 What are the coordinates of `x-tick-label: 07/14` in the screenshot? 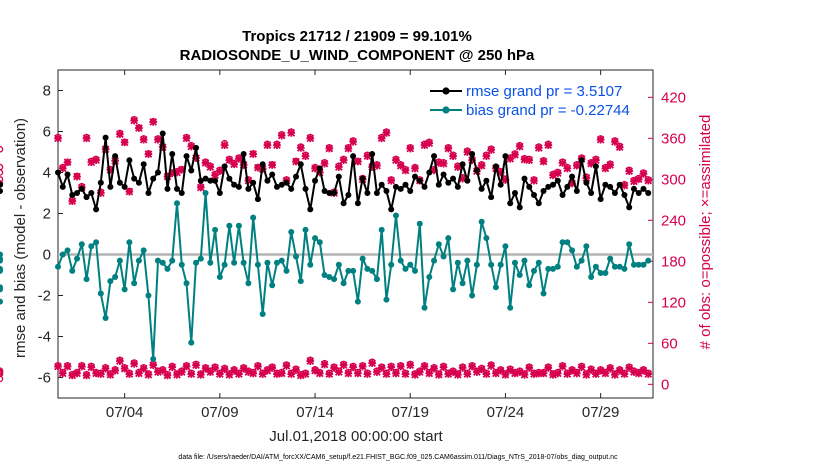 It's located at (315, 412).